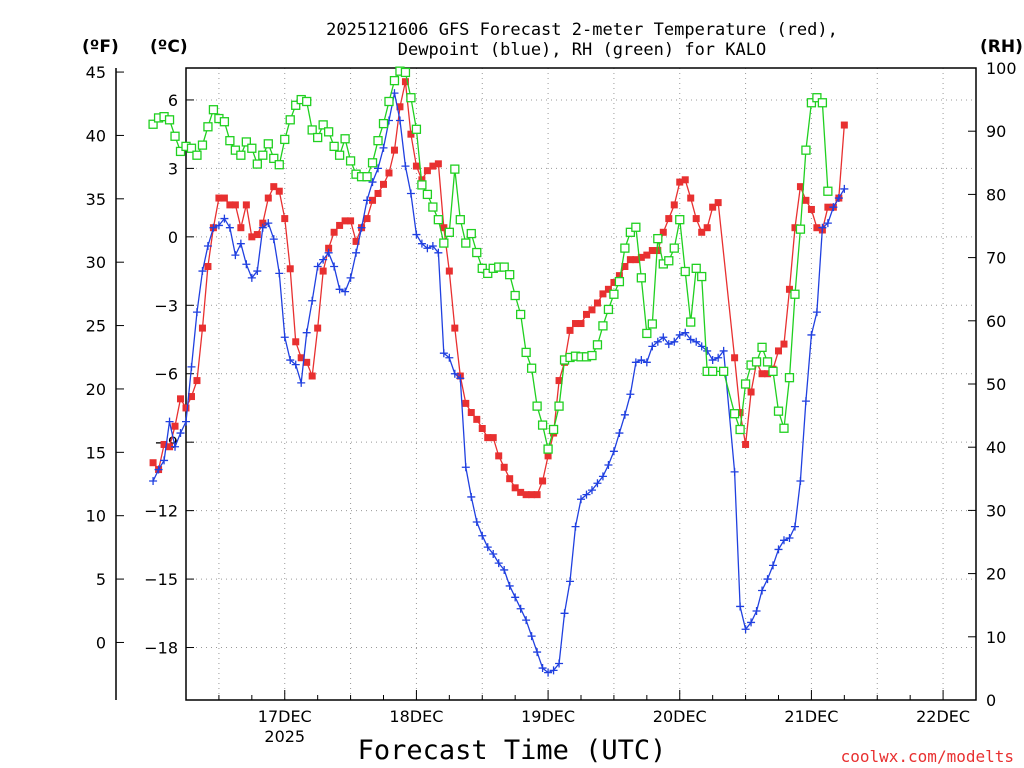 The height and width of the screenshot is (768, 1024). I want to click on time-tick-label: 18DEC, so click(416, 716).